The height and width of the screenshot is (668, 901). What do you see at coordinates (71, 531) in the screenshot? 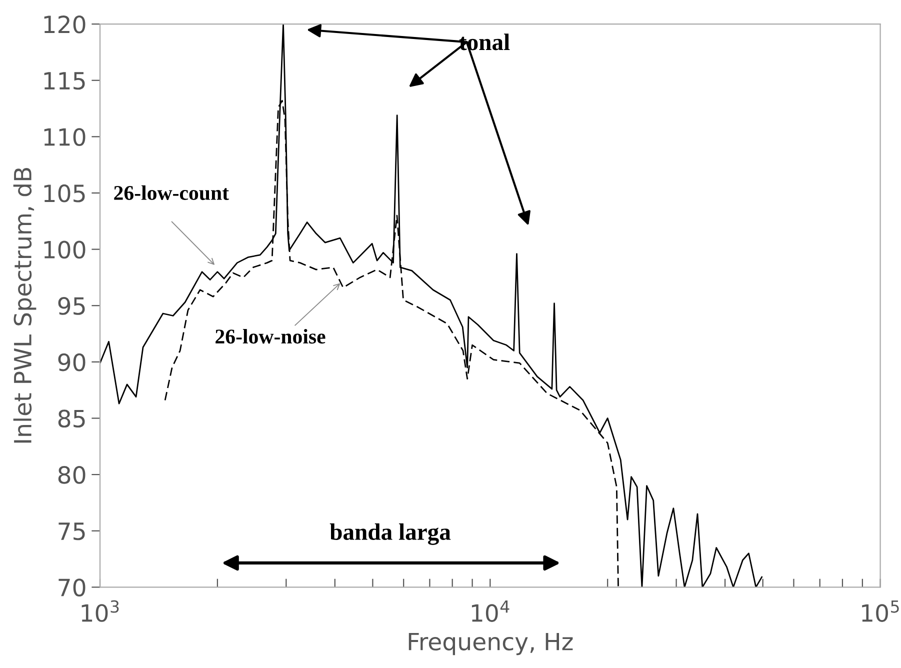
I see `y-tick-label: 75` at bounding box center [71, 531].